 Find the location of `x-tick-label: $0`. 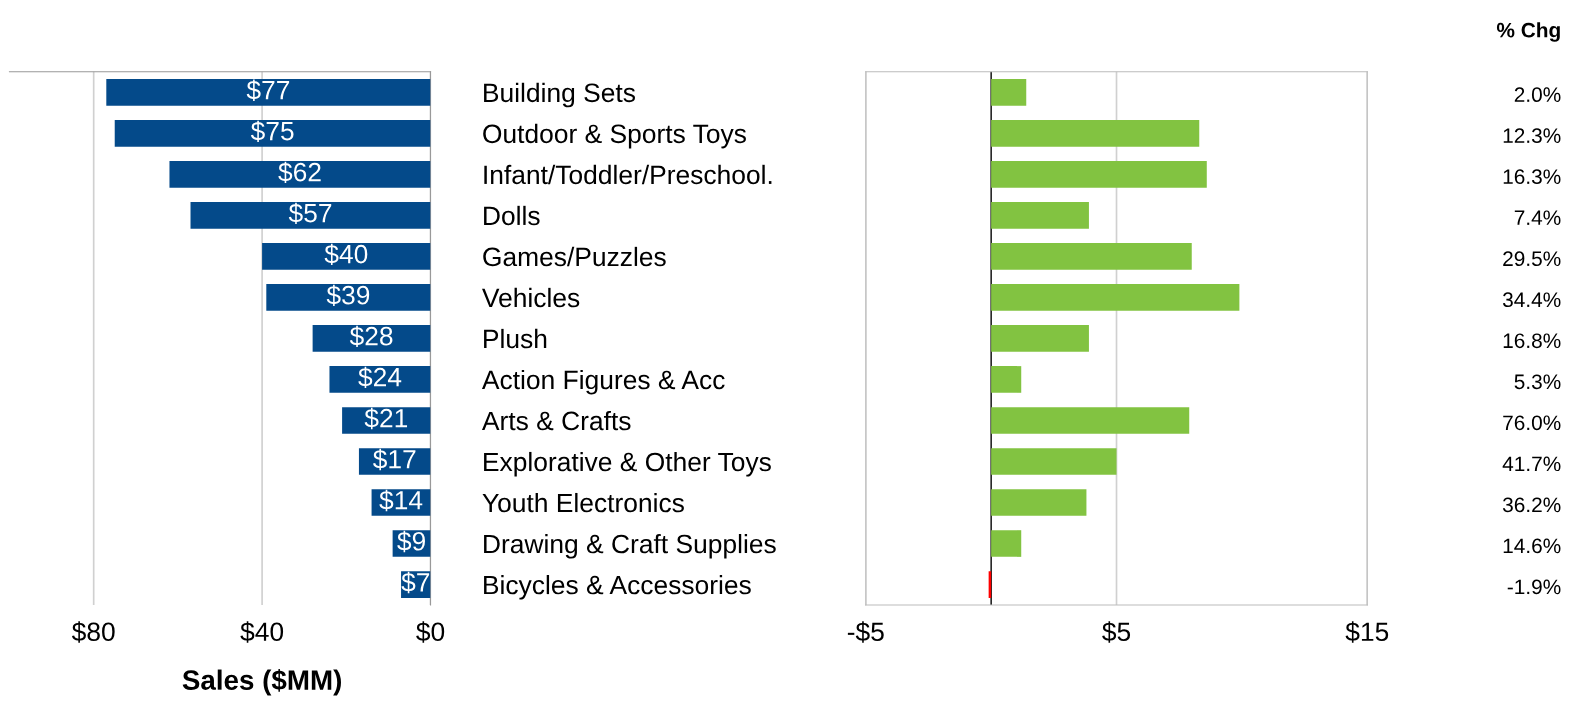

x-tick-label: $0 is located at coordinates (430, 632).